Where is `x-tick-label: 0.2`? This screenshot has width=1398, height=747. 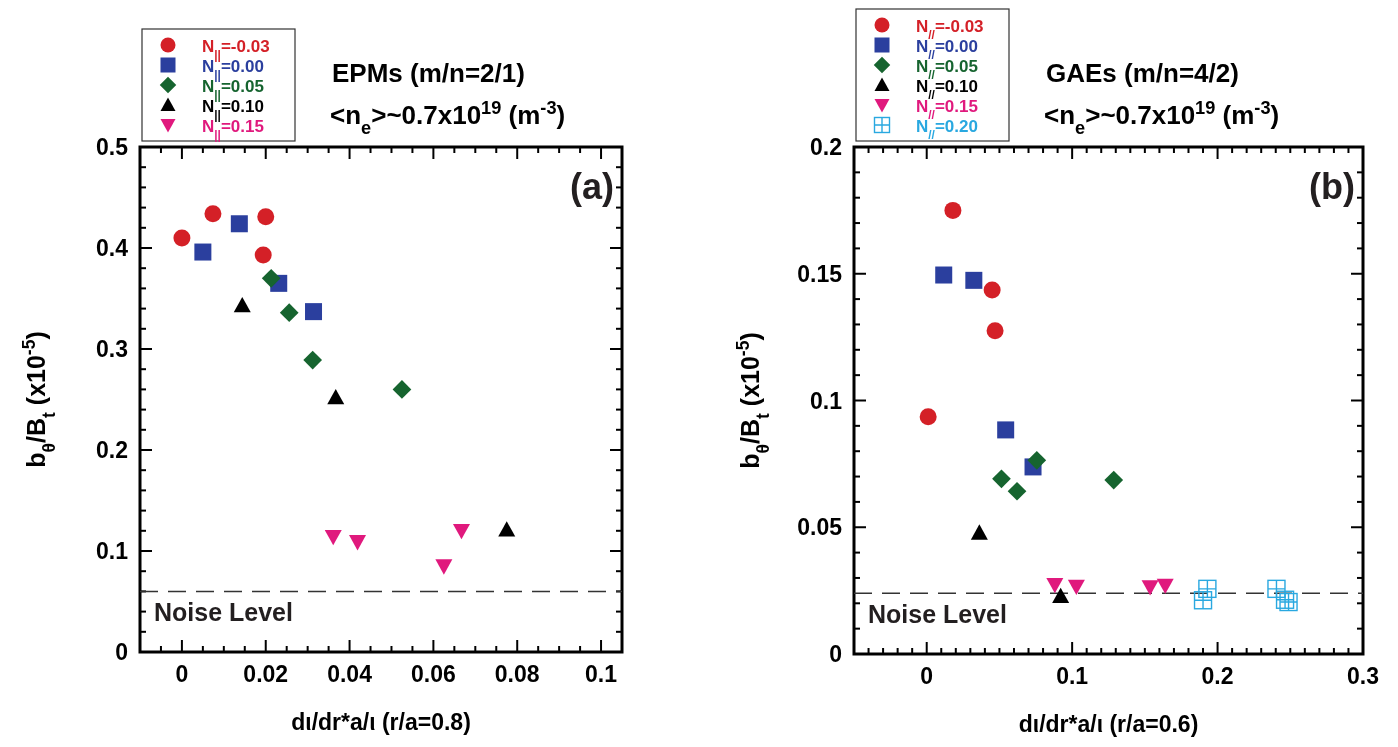
x-tick-label: 0.2 is located at coordinates (1217, 676).